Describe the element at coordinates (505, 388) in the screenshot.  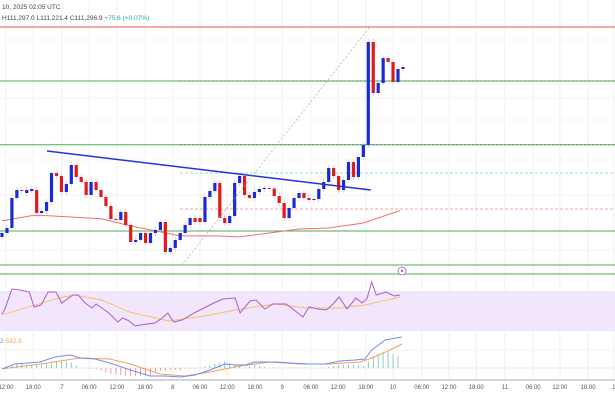
I see `time-axis-label: 11` at that location.